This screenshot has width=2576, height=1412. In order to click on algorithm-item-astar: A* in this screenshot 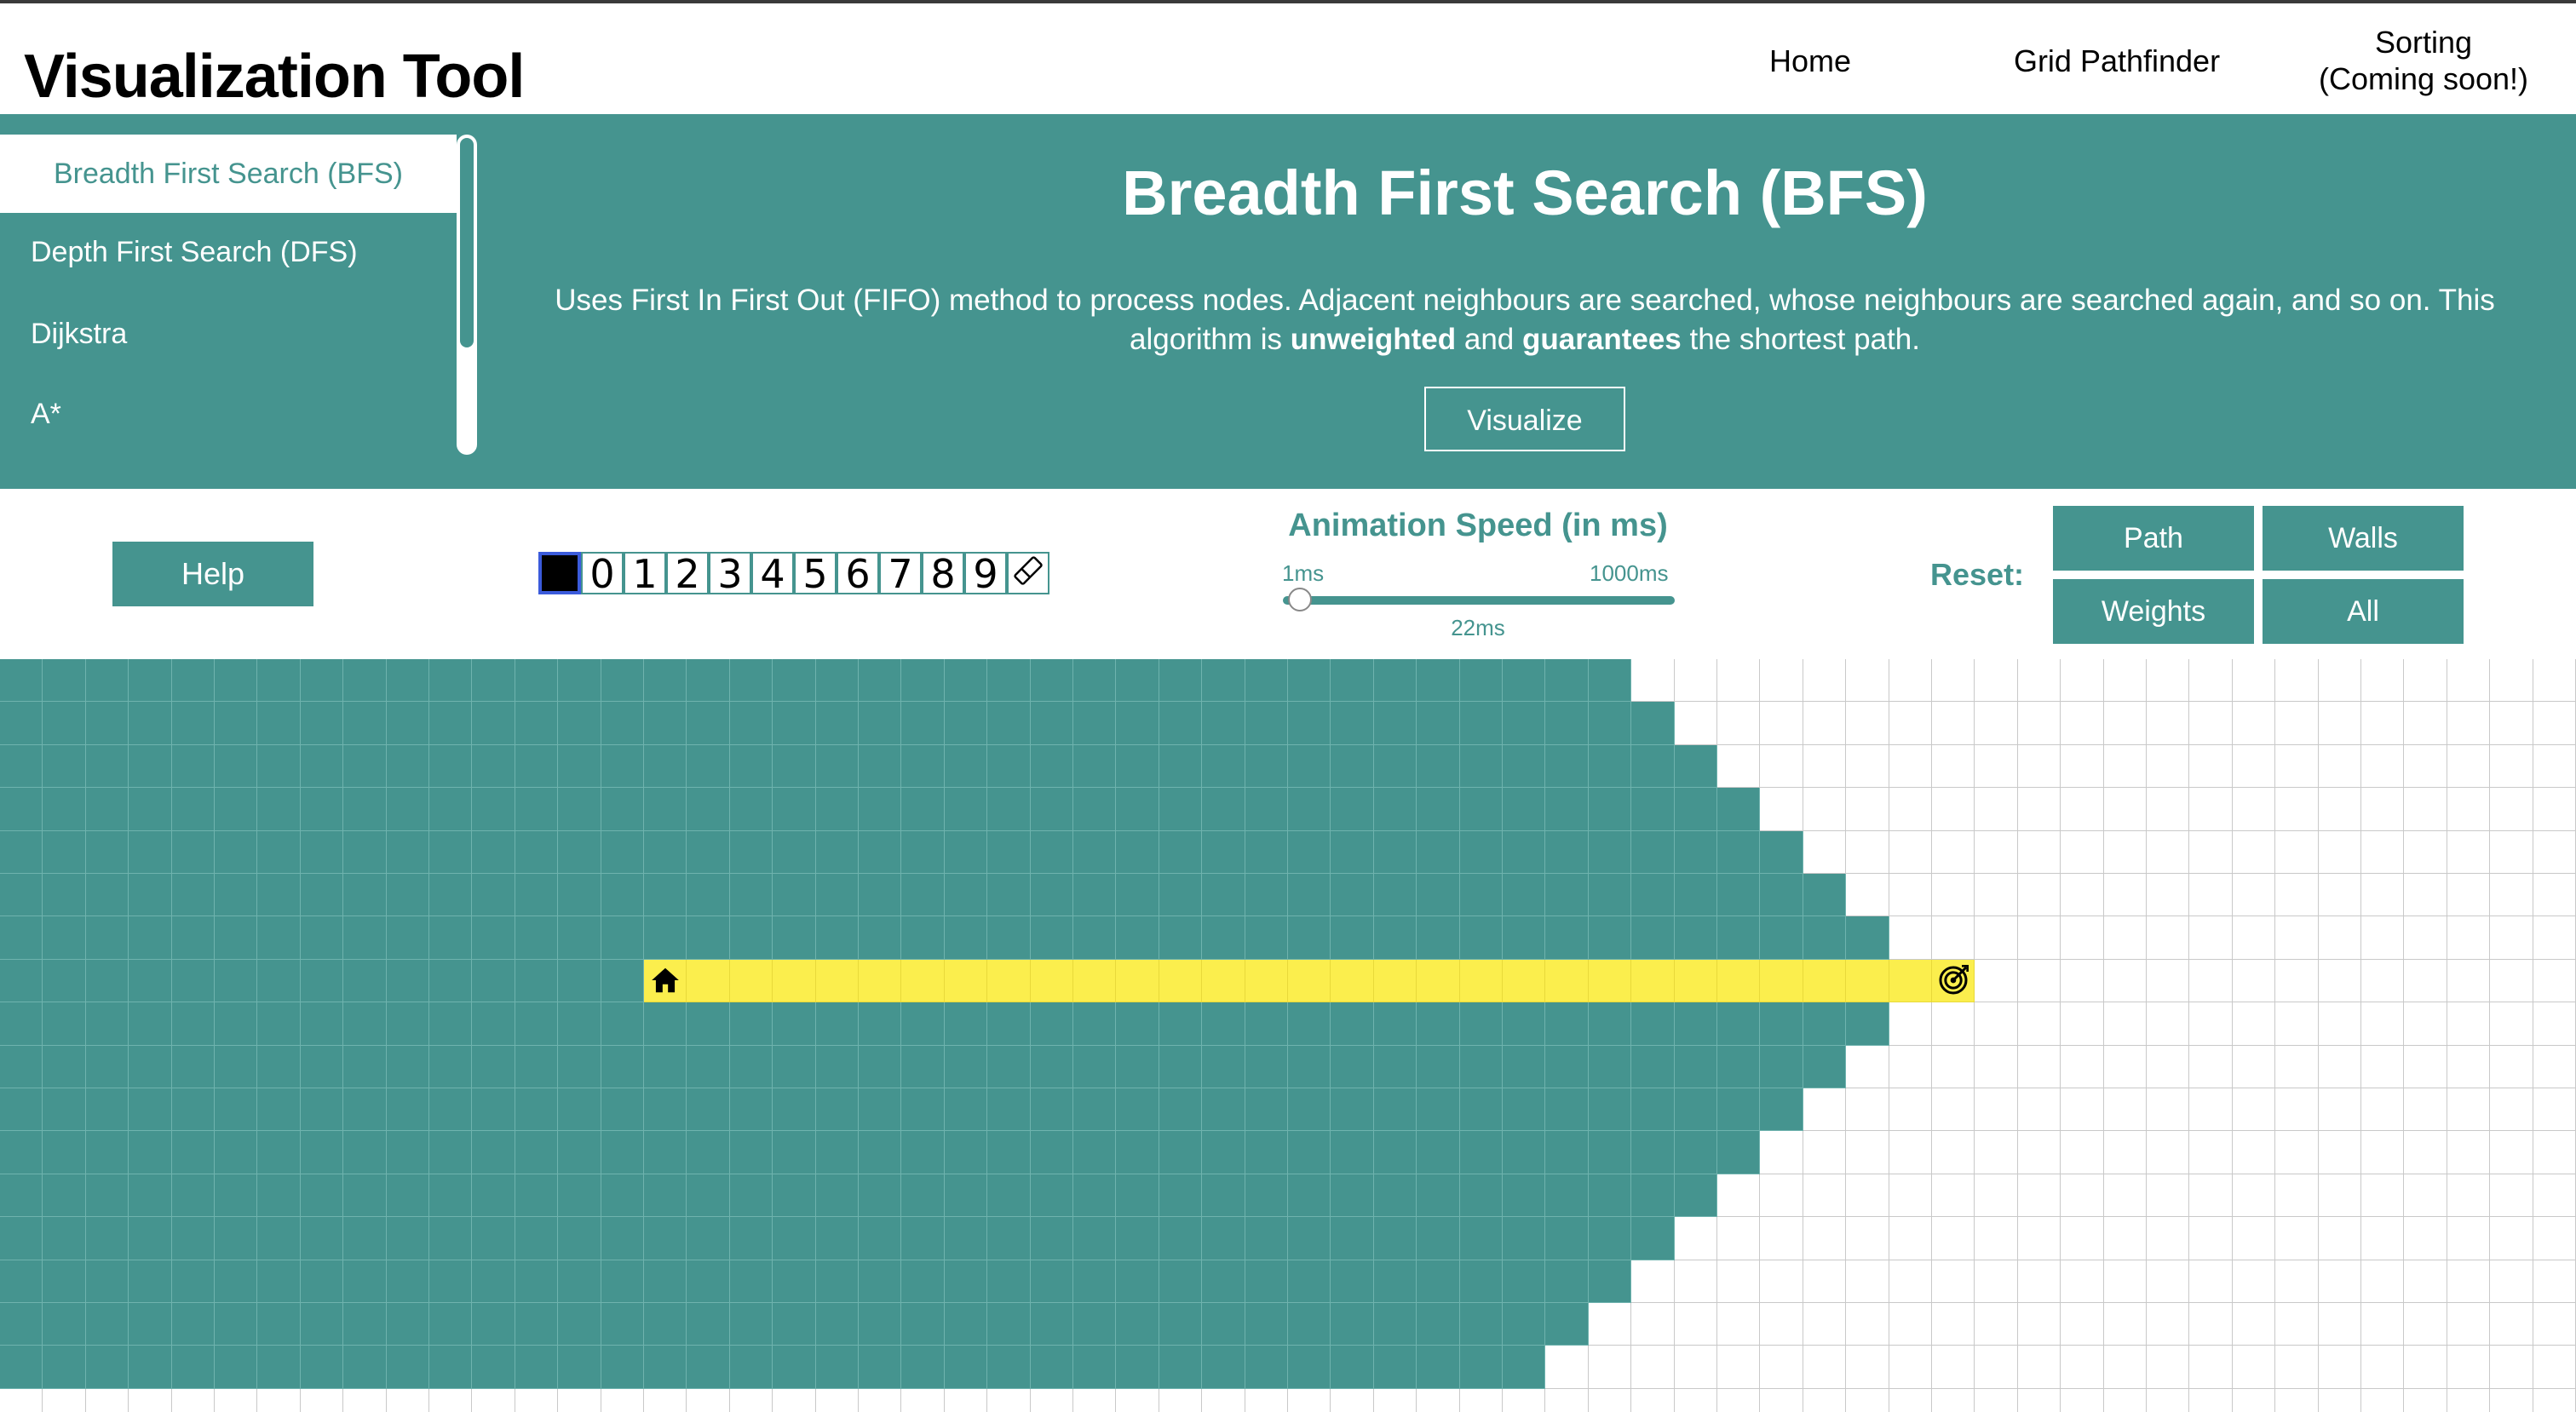, I will do `click(229, 414)`.